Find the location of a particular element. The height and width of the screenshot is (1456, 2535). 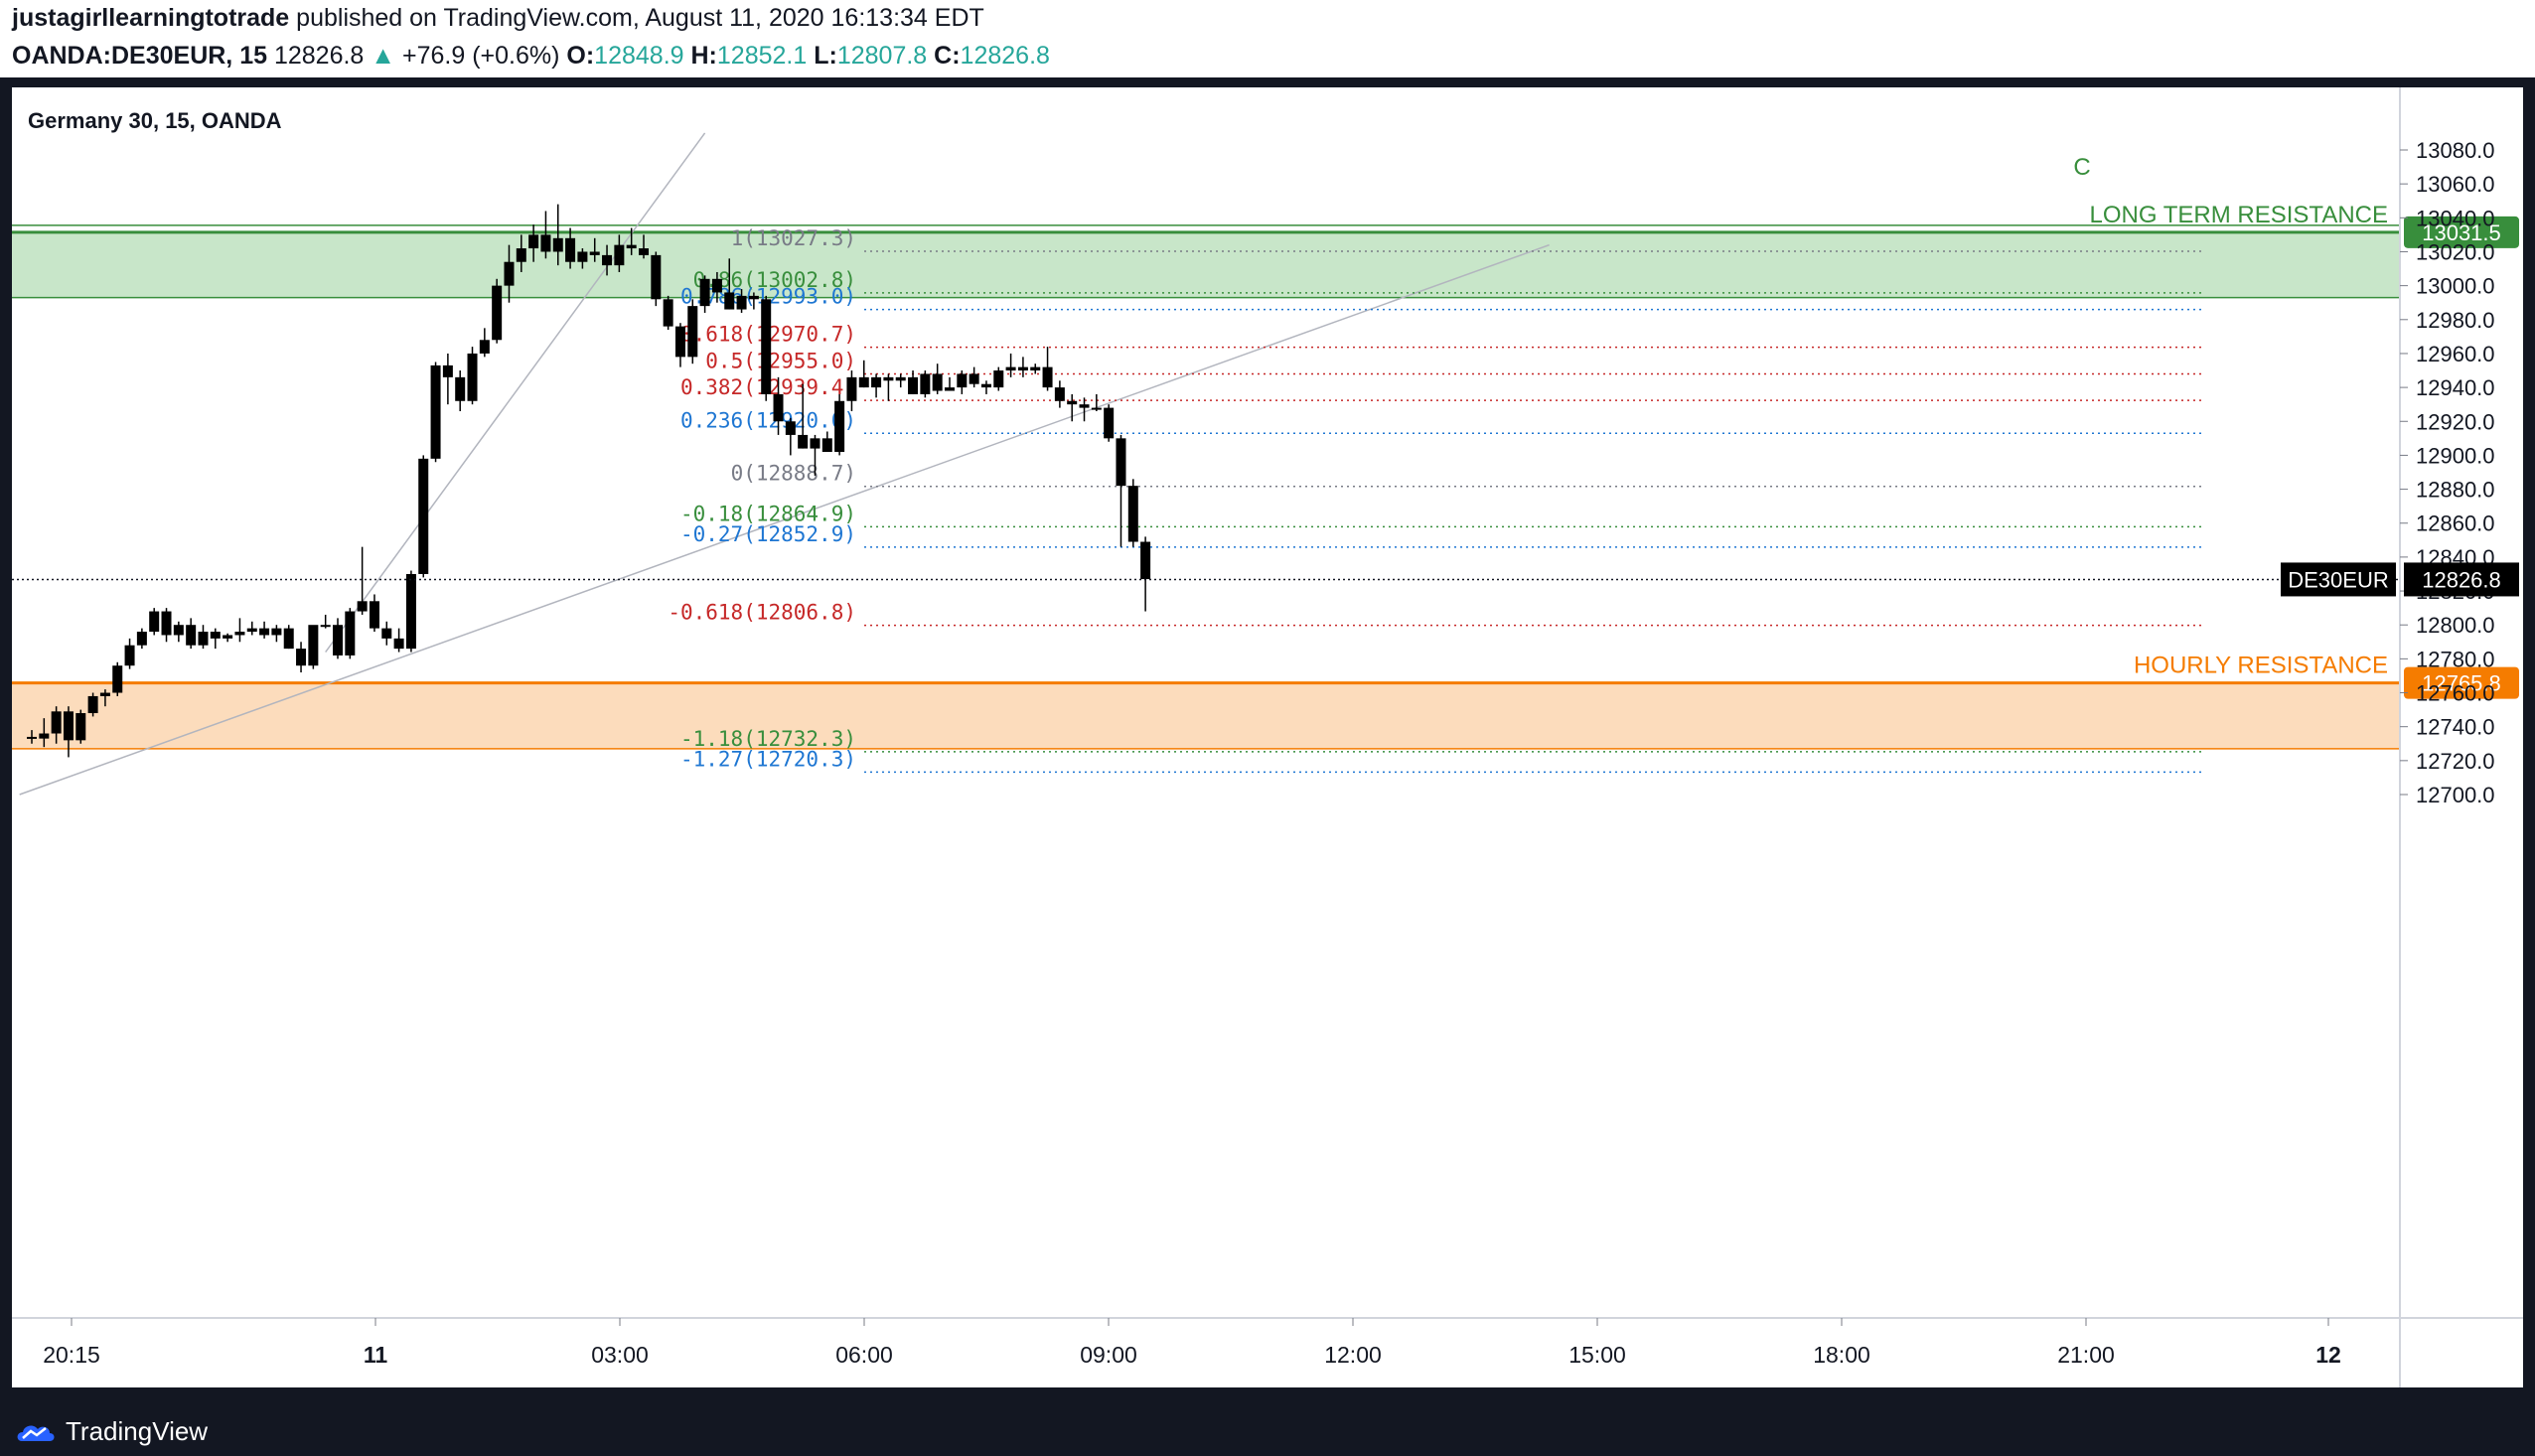

price-tick-label: 12980.0 is located at coordinates (2455, 320).